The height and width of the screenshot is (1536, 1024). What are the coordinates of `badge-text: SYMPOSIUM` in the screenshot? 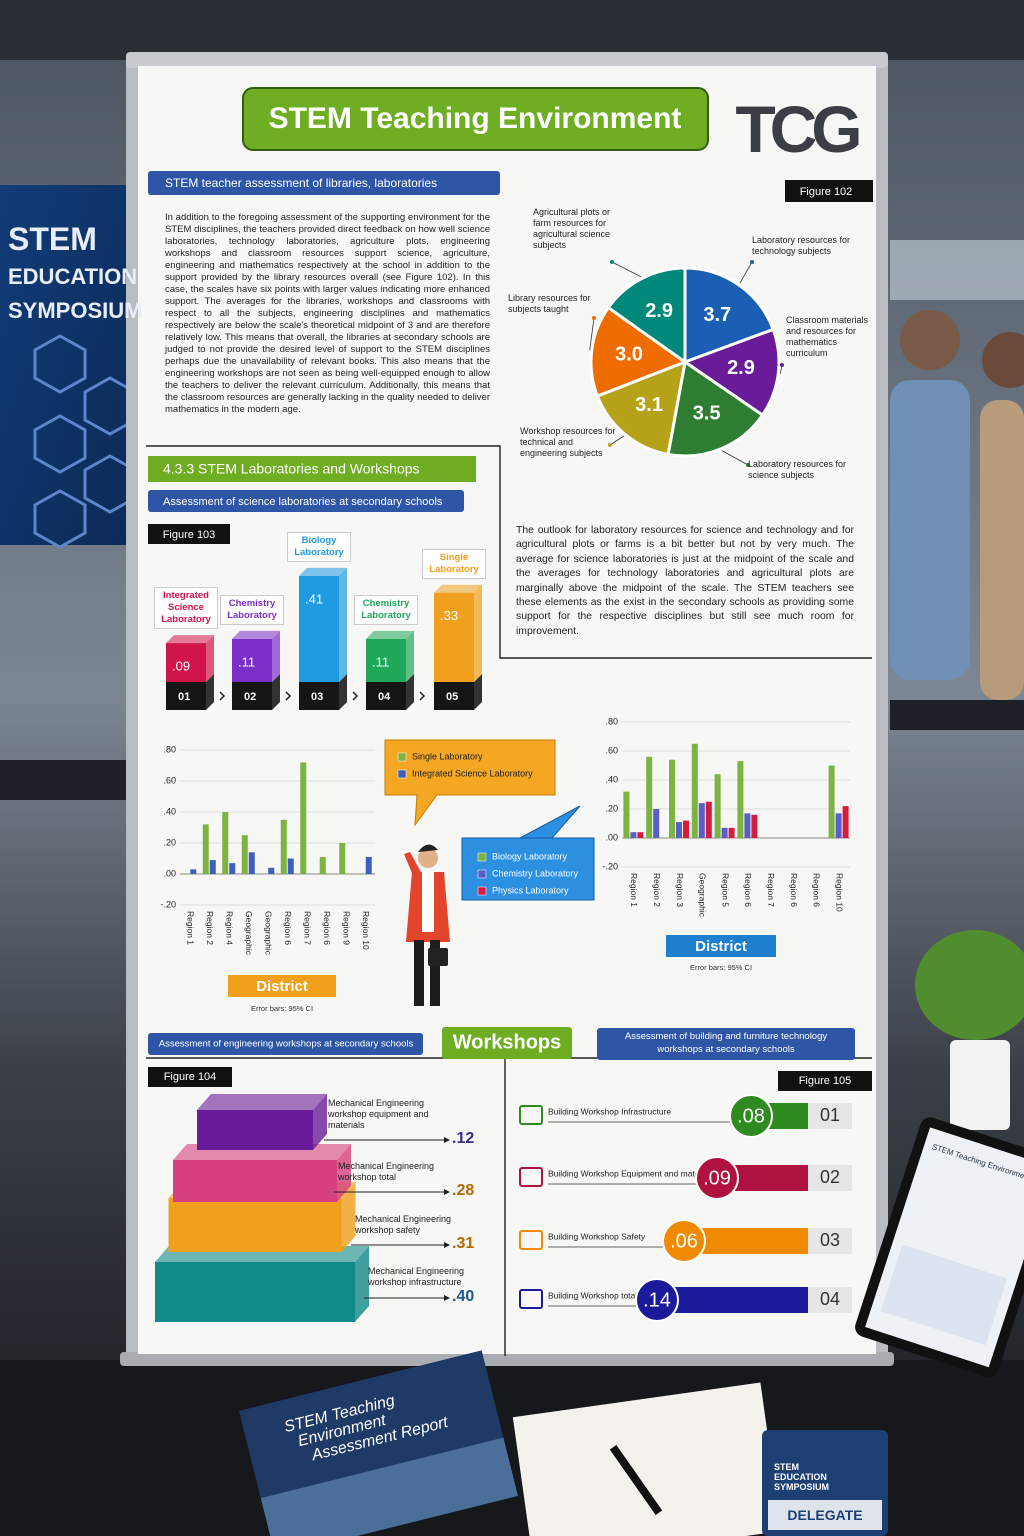 It's located at (801, 1487).